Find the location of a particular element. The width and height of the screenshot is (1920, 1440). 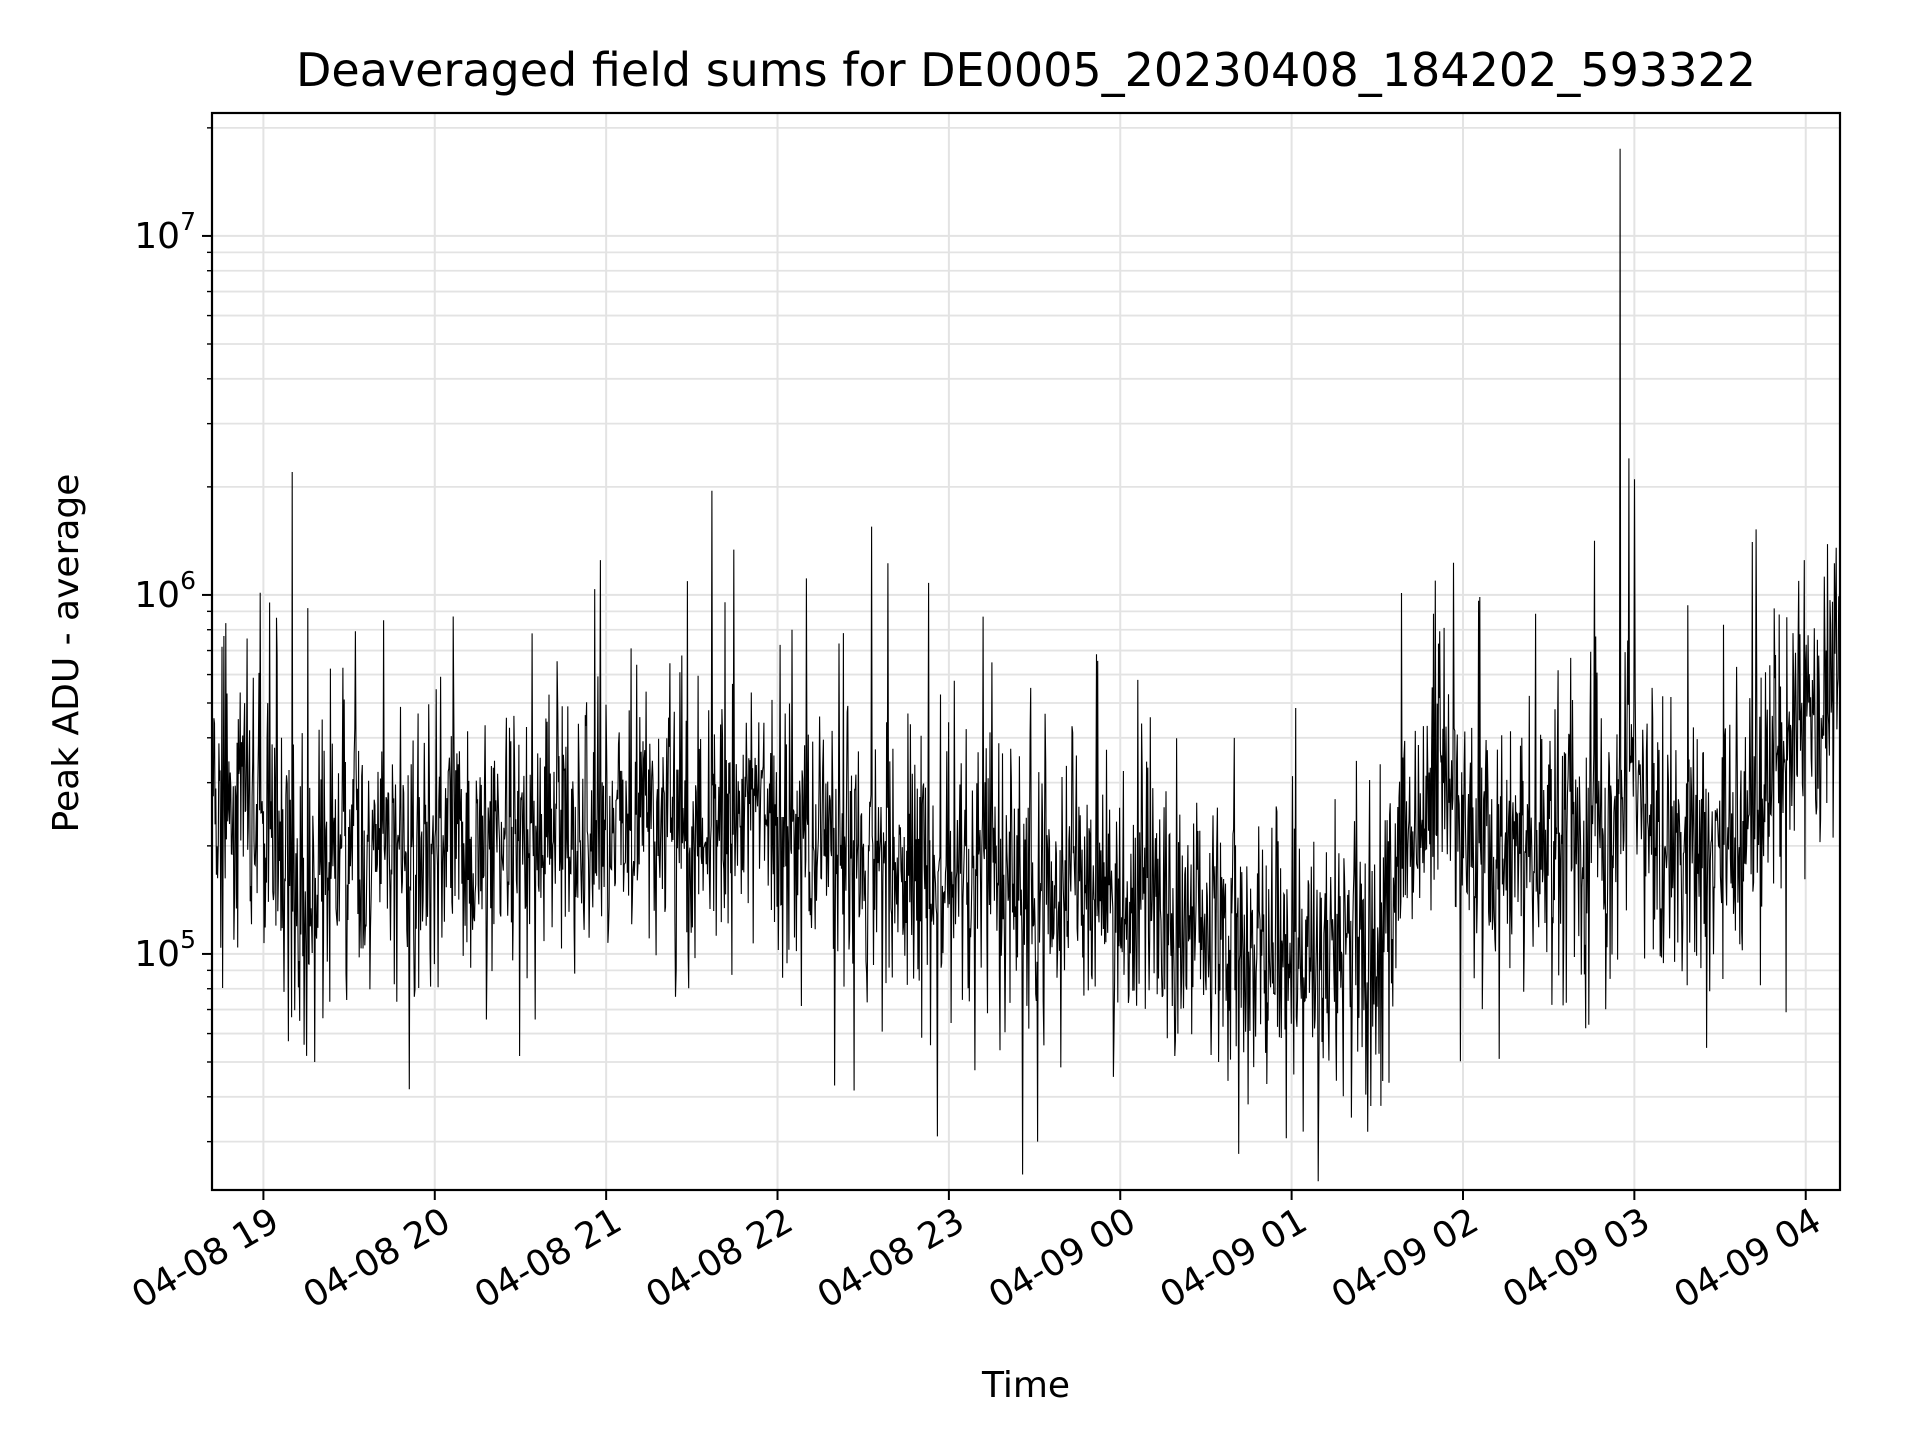

x-axis-label: Time is located at coordinates (1025, 1385).